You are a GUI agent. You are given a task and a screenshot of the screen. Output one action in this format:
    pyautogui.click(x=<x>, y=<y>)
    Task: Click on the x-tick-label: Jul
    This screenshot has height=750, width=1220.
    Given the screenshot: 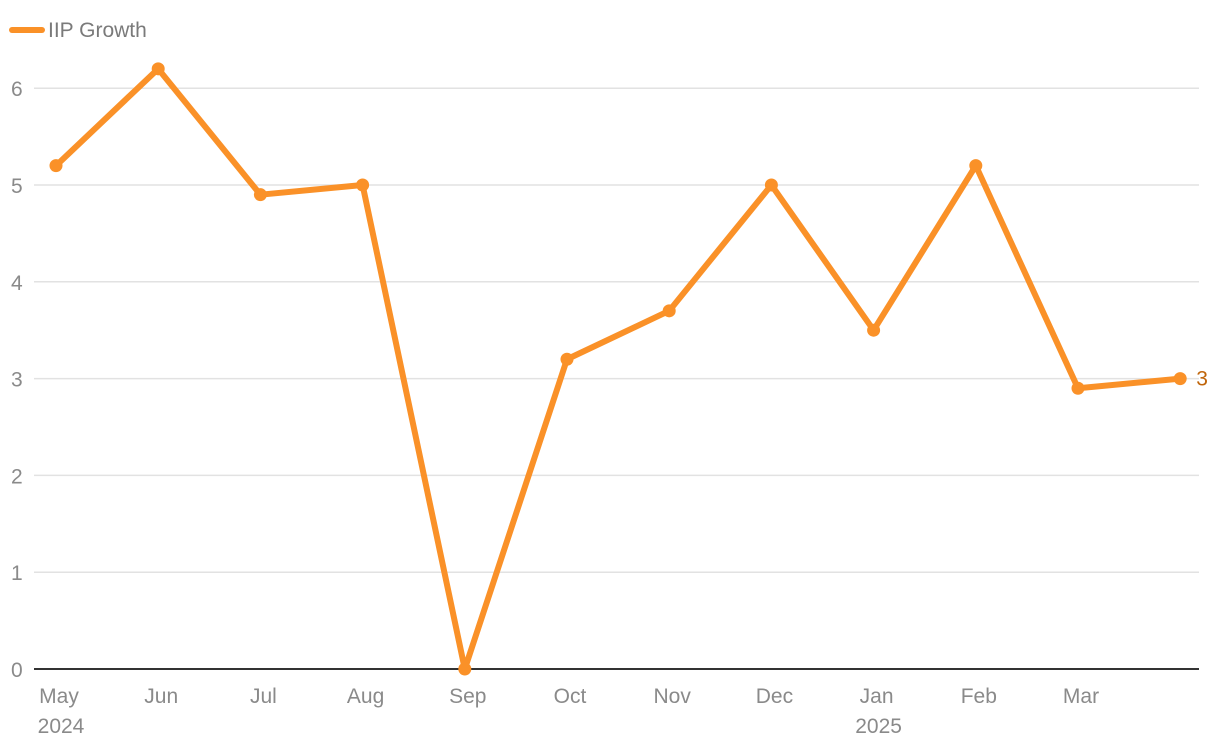 What is the action you would take?
    pyautogui.click(x=263, y=696)
    